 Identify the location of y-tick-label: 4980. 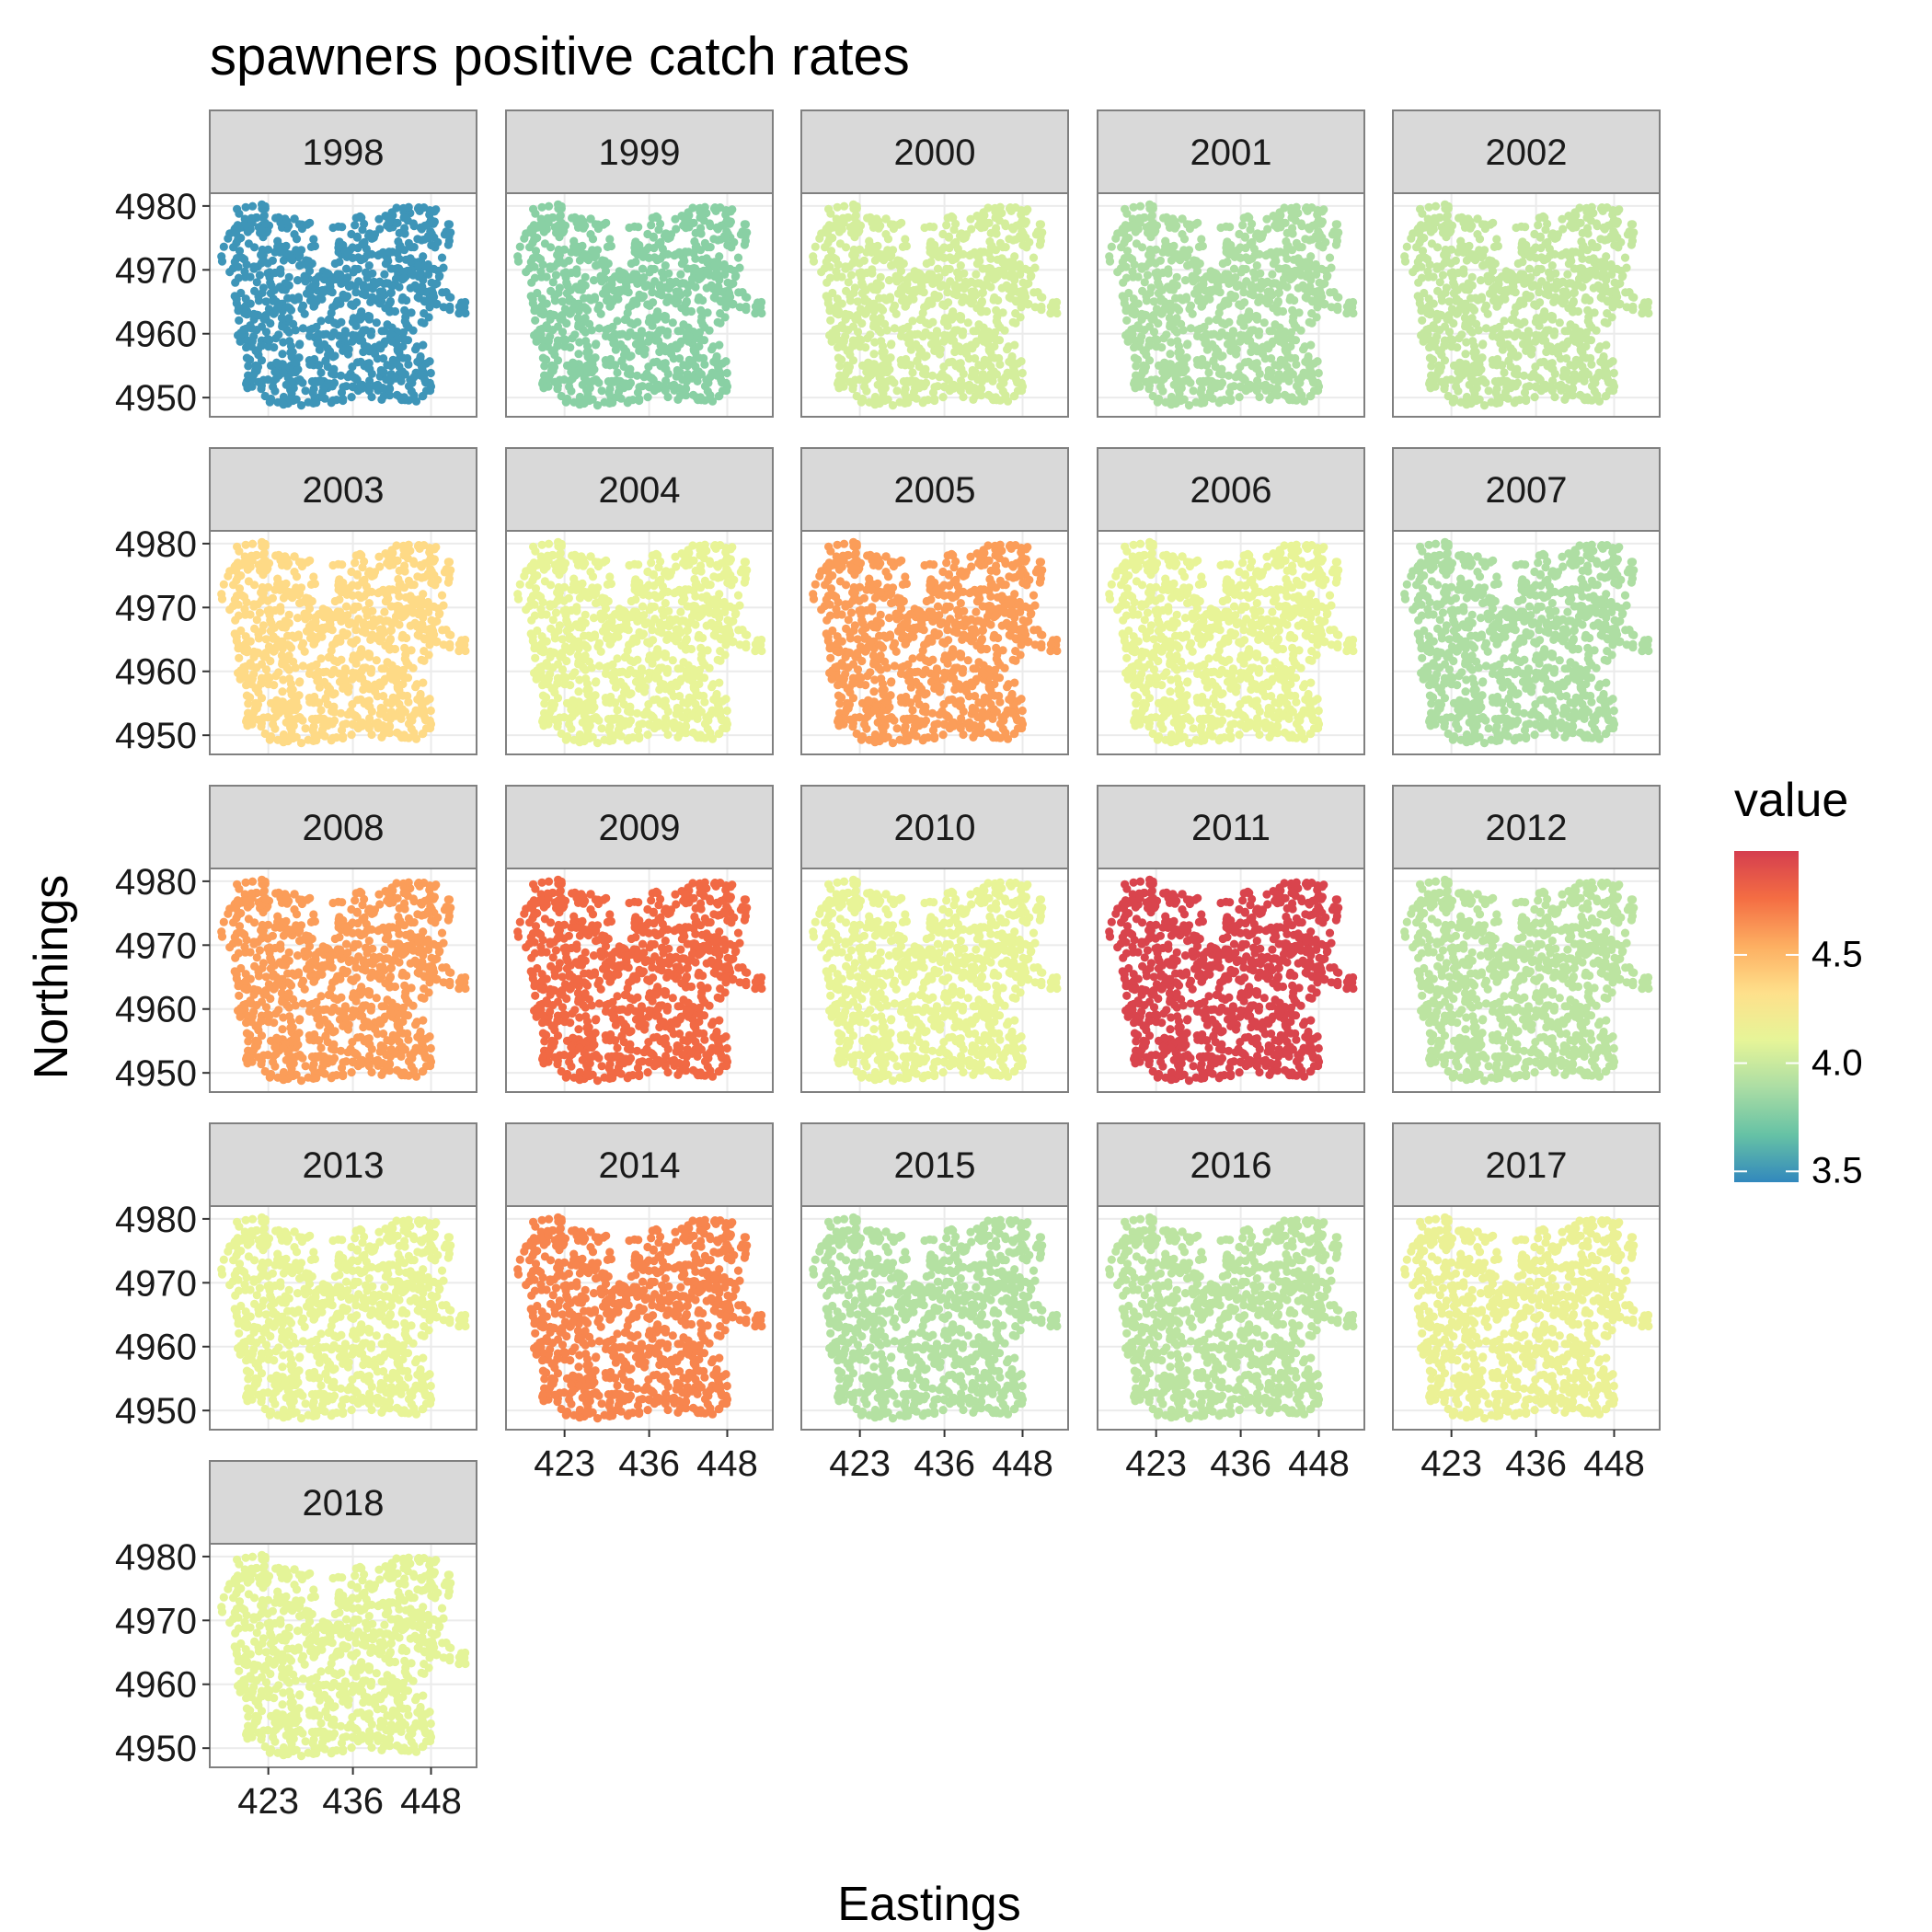
(156, 207).